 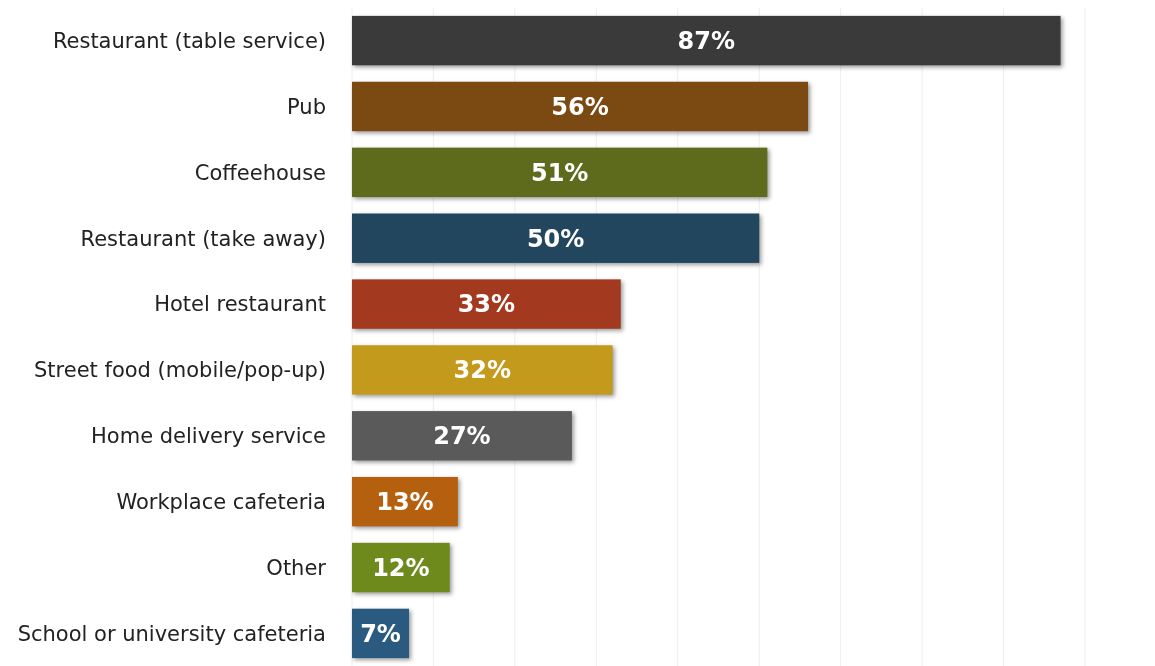 What do you see at coordinates (171, 633) in the screenshot?
I see `y-tick-label: School or university cafeteria` at bounding box center [171, 633].